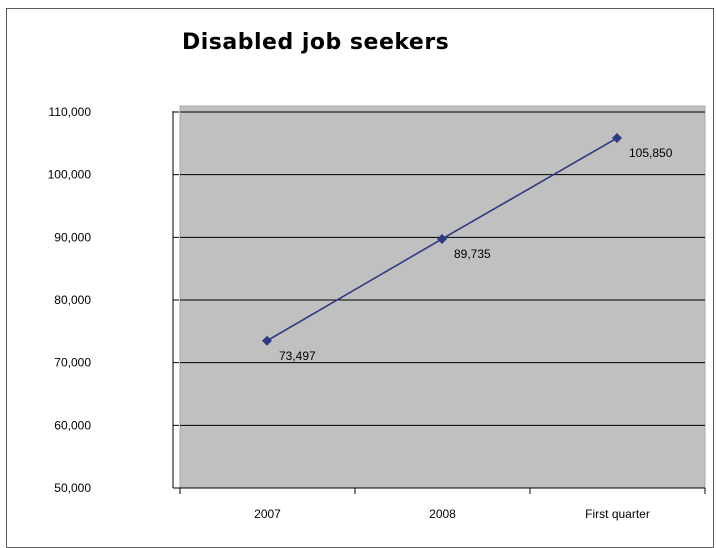 The image size is (716, 548). I want to click on y-tick-label: 70,000, so click(72, 363).